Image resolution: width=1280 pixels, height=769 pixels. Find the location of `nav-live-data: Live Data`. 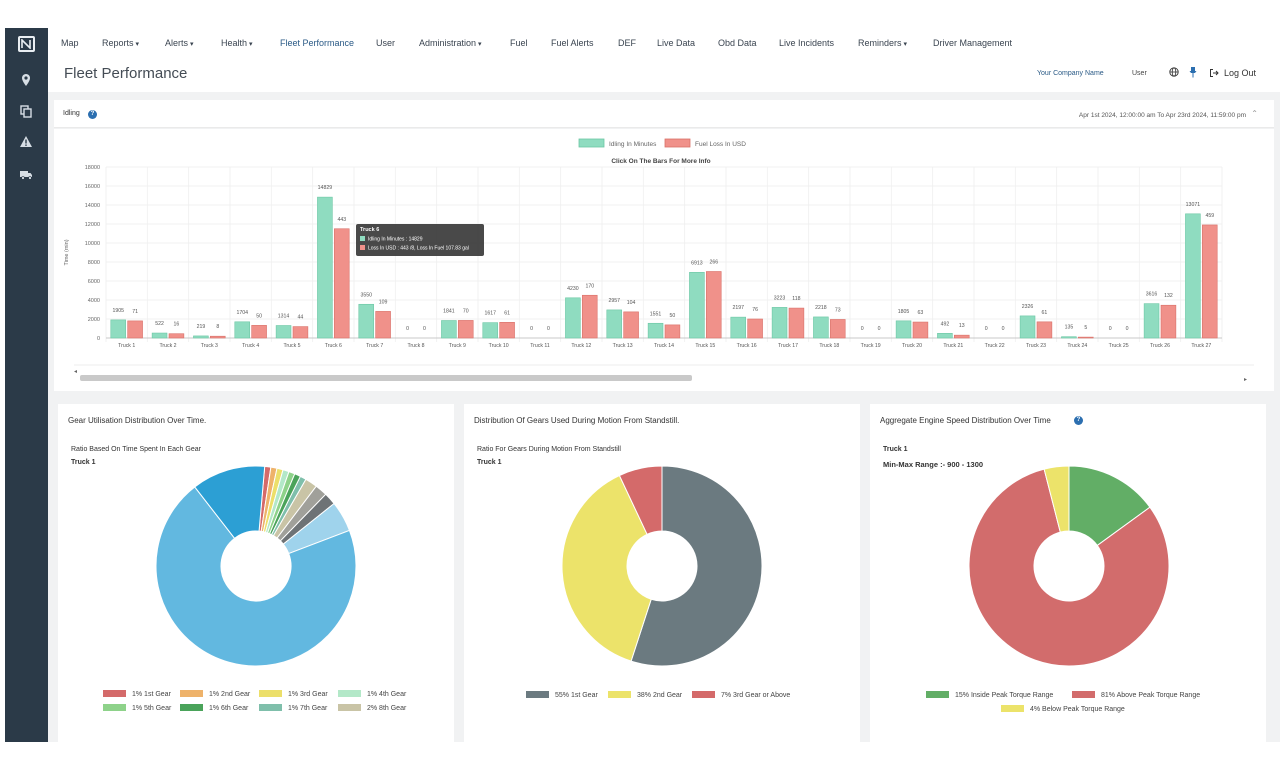

nav-live-data: Live Data is located at coordinates (676, 43).